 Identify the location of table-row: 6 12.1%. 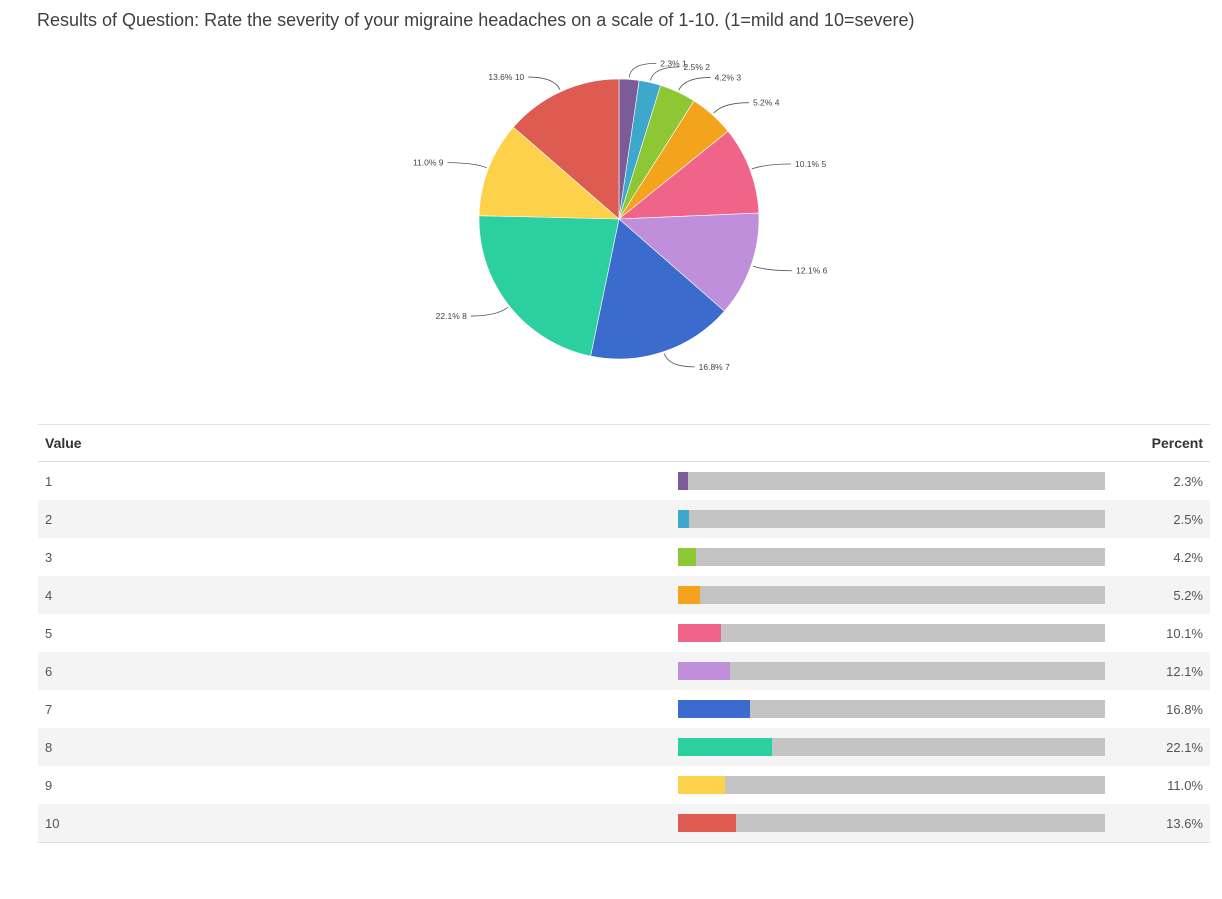
(624, 671).